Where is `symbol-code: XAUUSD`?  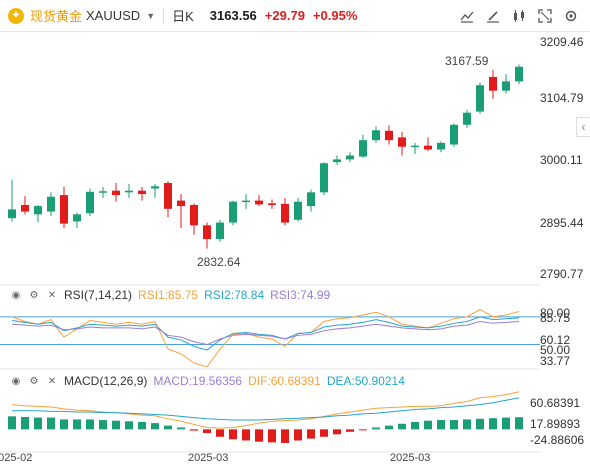
symbol-code: XAUUSD is located at coordinates (113, 15).